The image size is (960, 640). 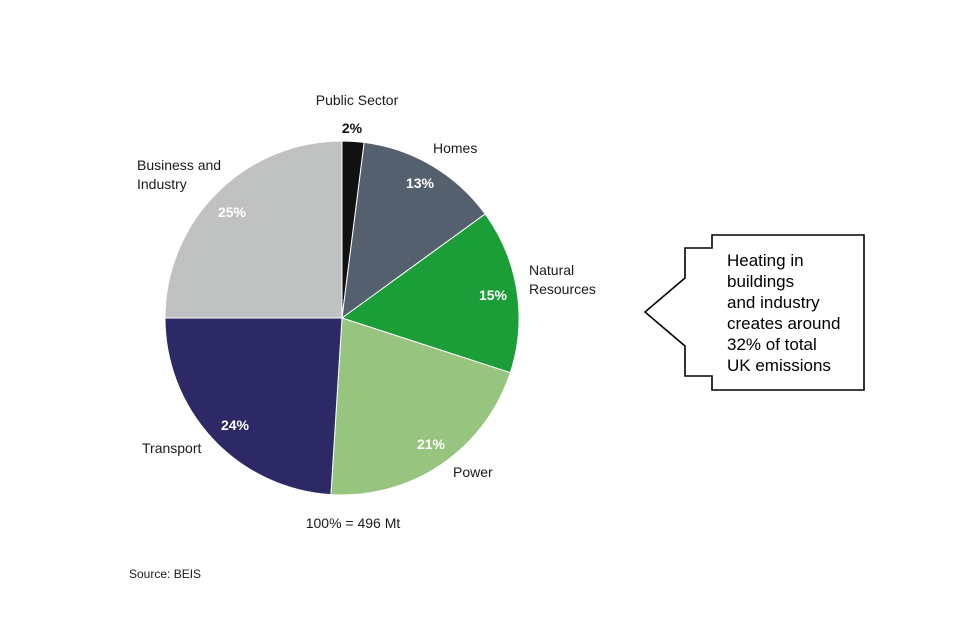 I want to click on category-label-line: Transport, so click(x=172, y=448).